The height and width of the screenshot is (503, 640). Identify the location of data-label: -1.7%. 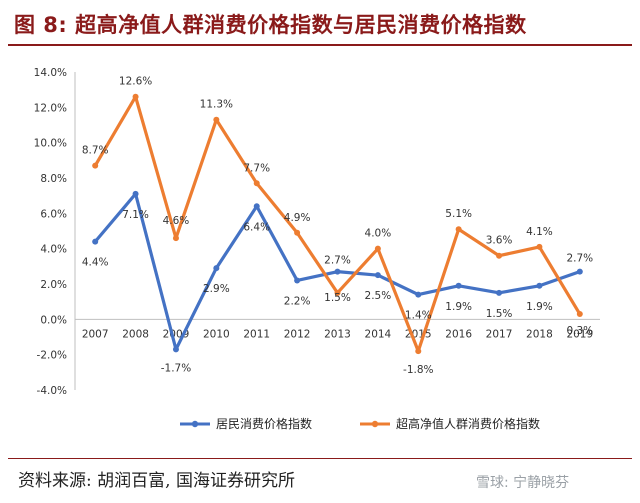
(176, 368).